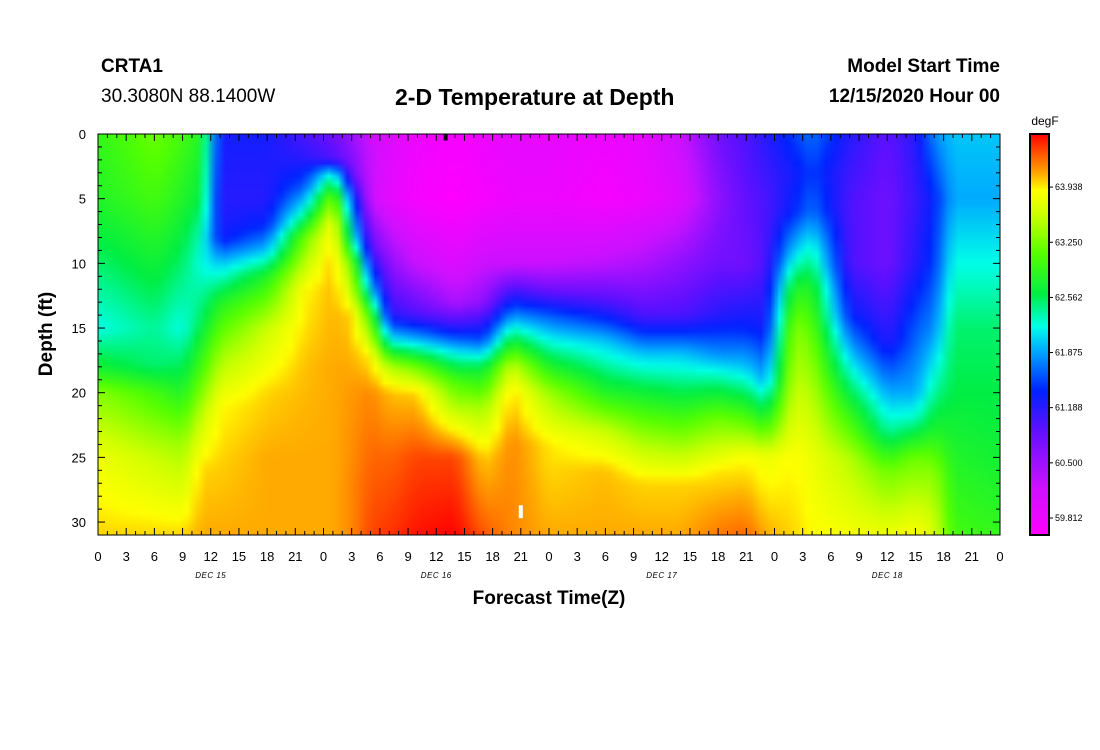  I want to click on colorbar-label: 59.812, so click(1069, 518).